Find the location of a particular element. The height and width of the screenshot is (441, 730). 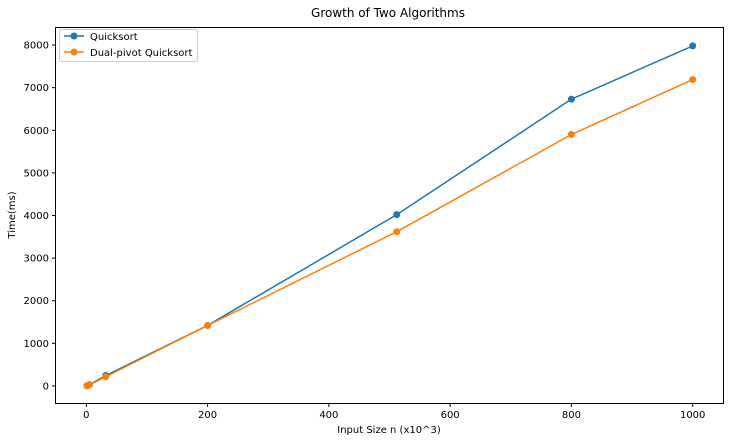

y-tick-label: 7000 is located at coordinates (36, 88).